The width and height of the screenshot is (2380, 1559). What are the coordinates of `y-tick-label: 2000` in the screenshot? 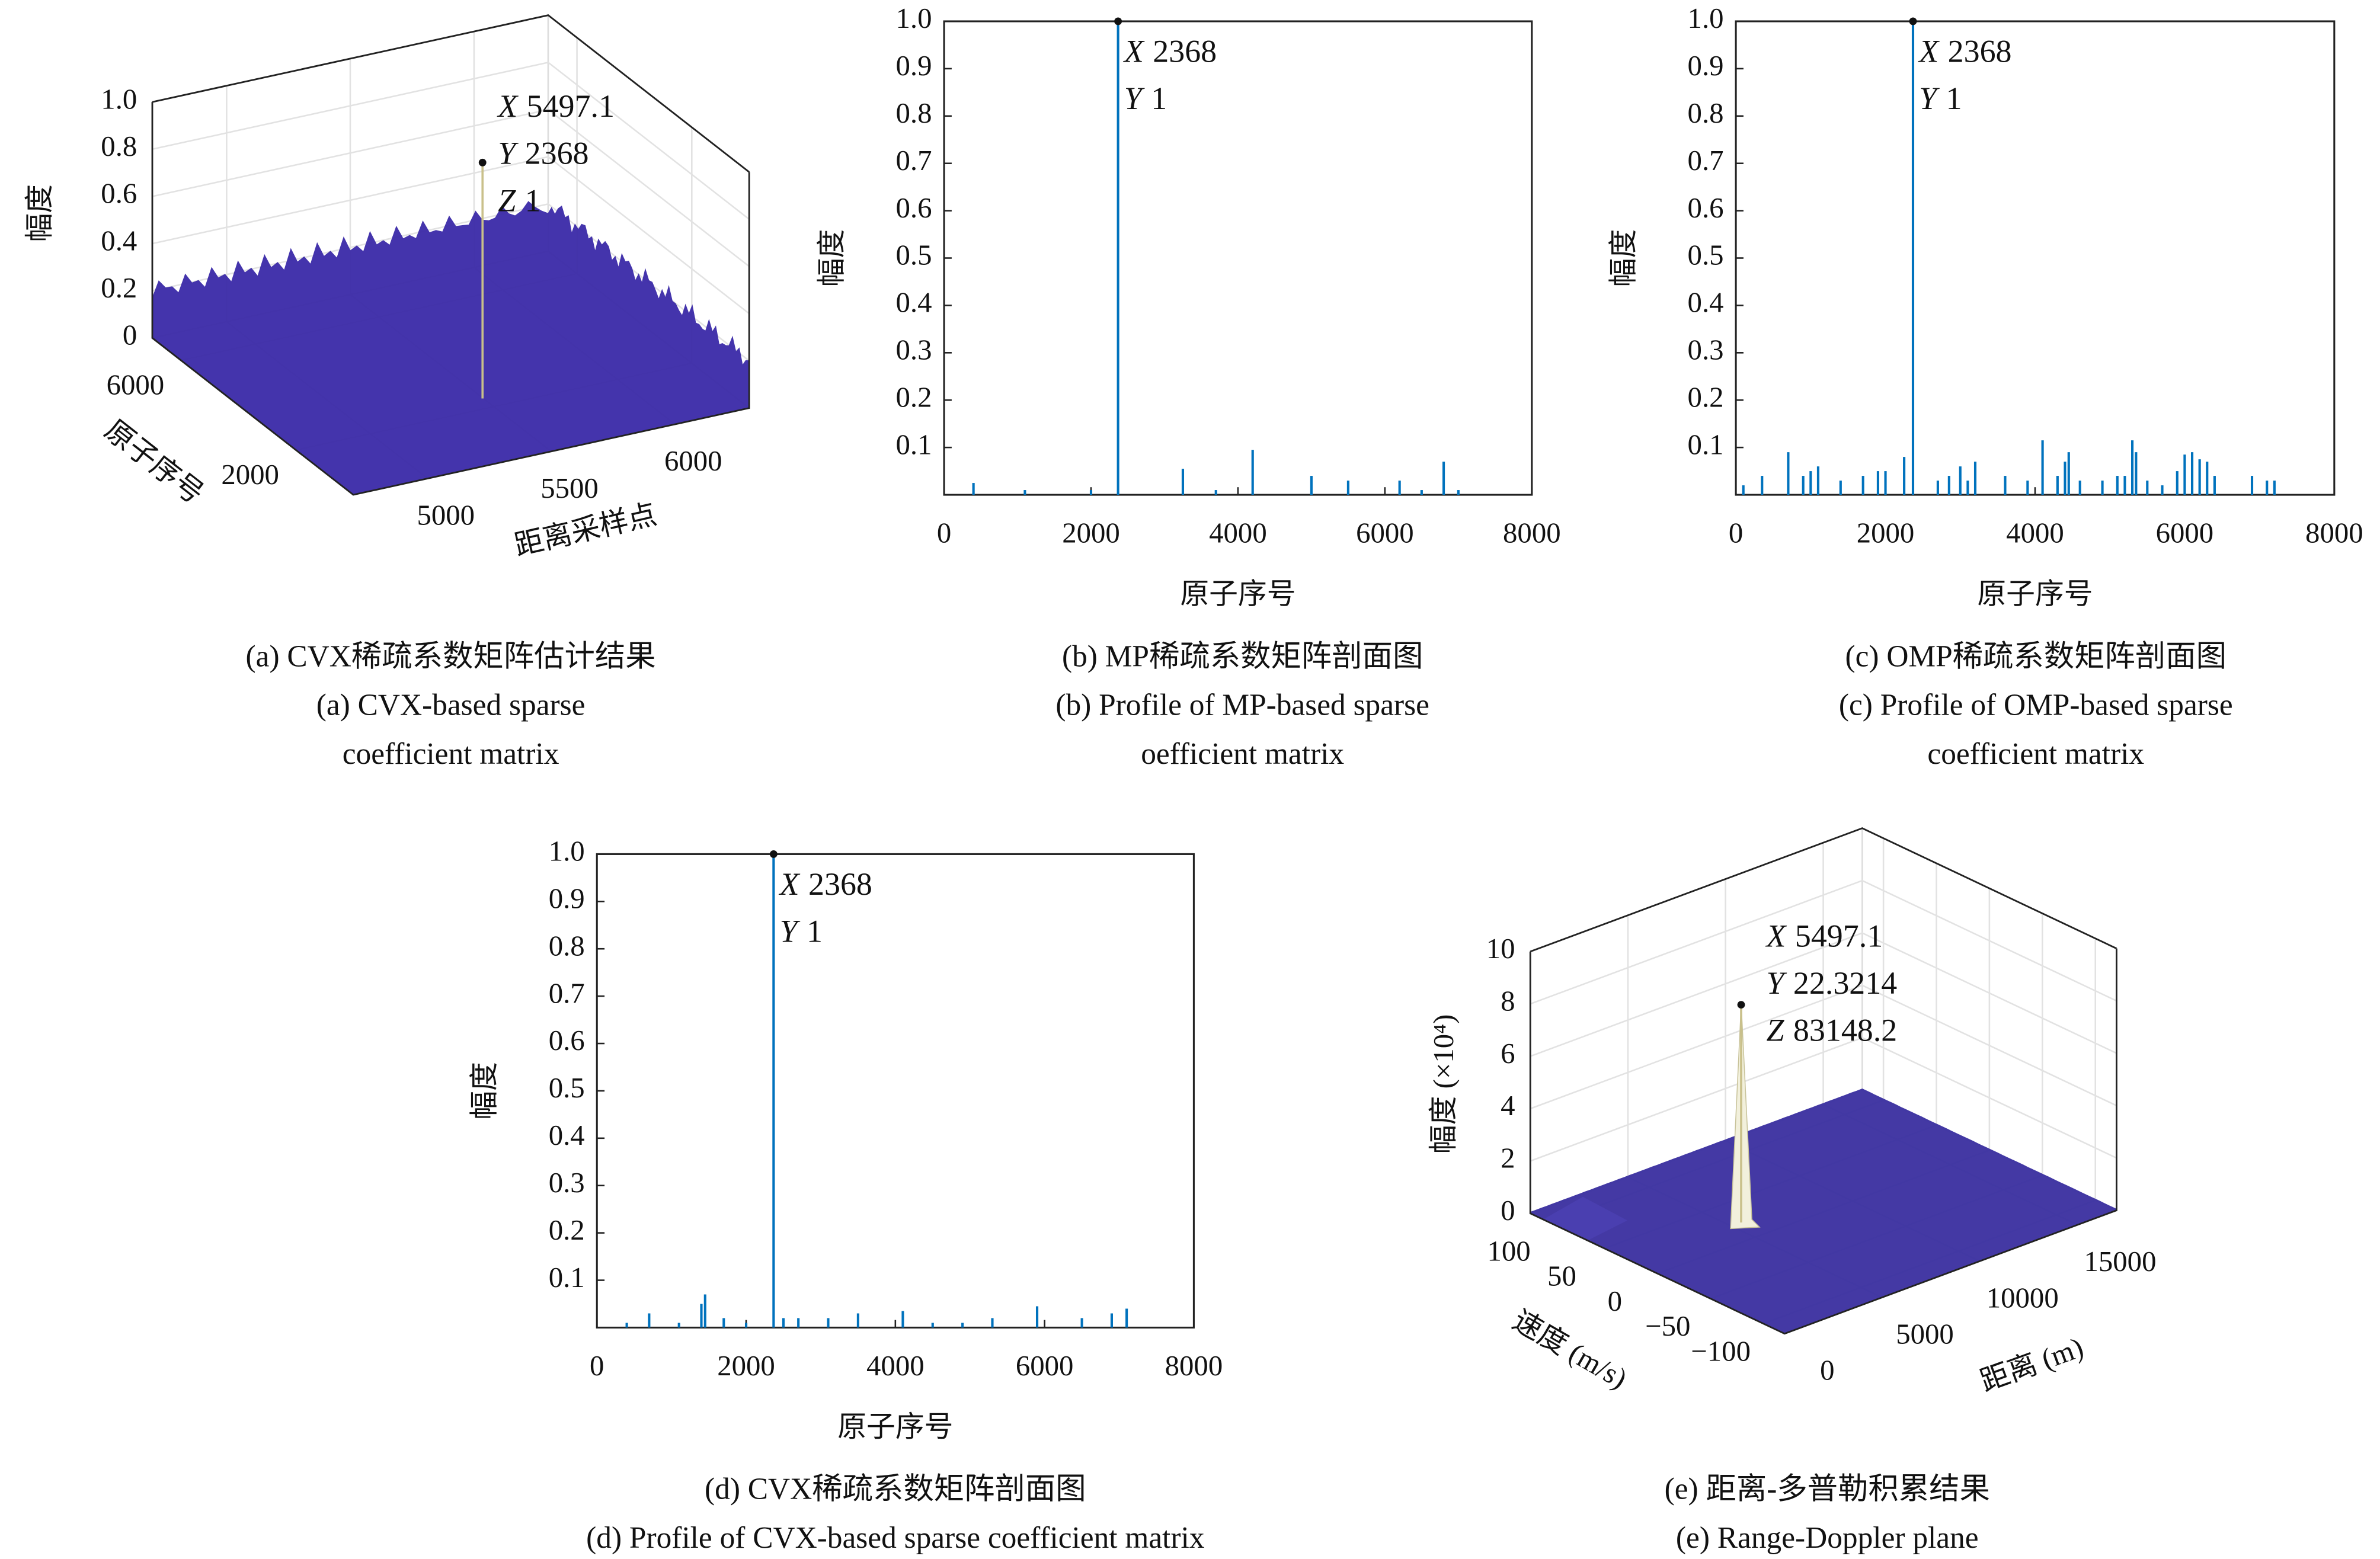 It's located at (250, 475).